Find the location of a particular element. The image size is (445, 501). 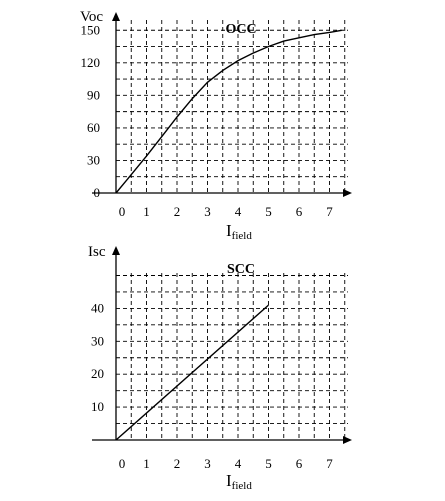

occ-x-tick-label: 1 is located at coordinates (146, 211).